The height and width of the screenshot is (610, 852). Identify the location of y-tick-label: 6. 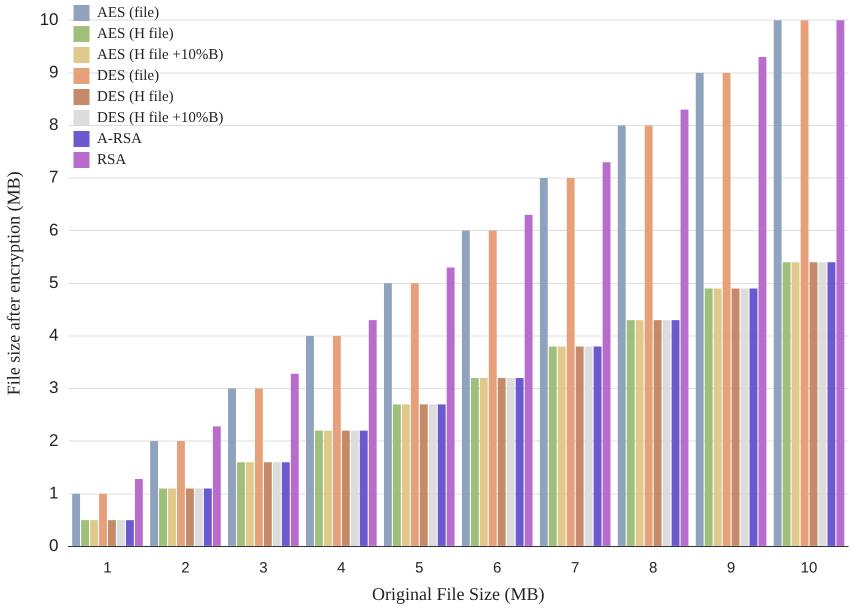
(54, 230).